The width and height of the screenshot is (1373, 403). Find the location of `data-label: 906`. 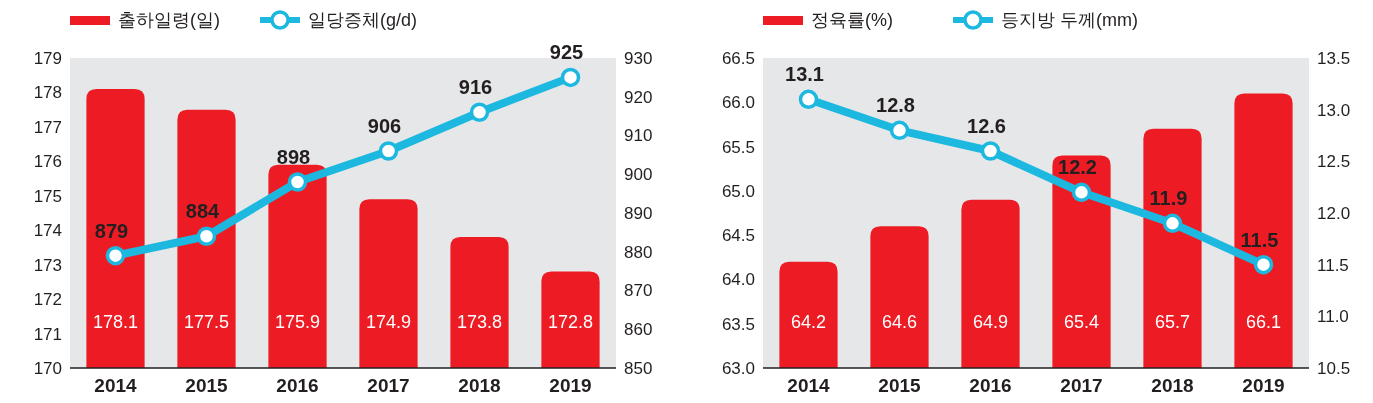

data-label: 906 is located at coordinates (384, 126).